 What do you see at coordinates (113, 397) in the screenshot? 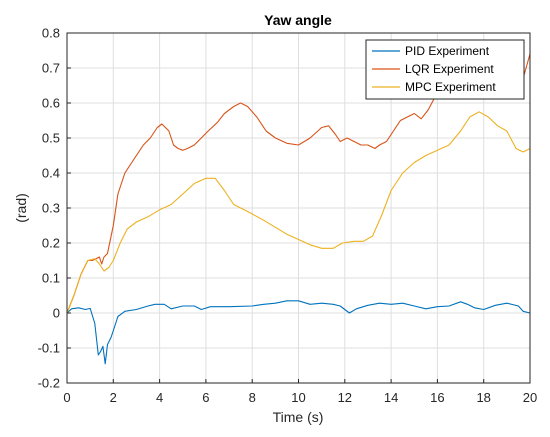
I see `x-tick-label: 2` at bounding box center [113, 397].